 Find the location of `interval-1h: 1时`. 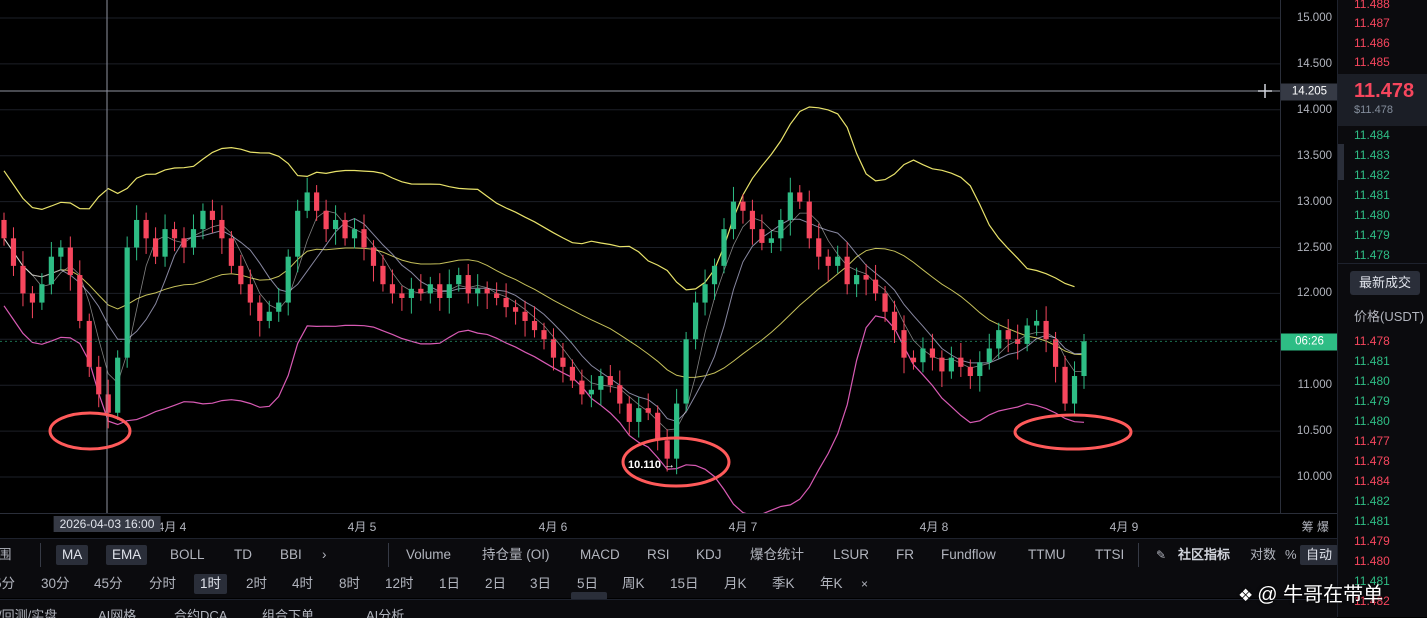

interval-1h: 1时 is located at coordinates (211, 584).